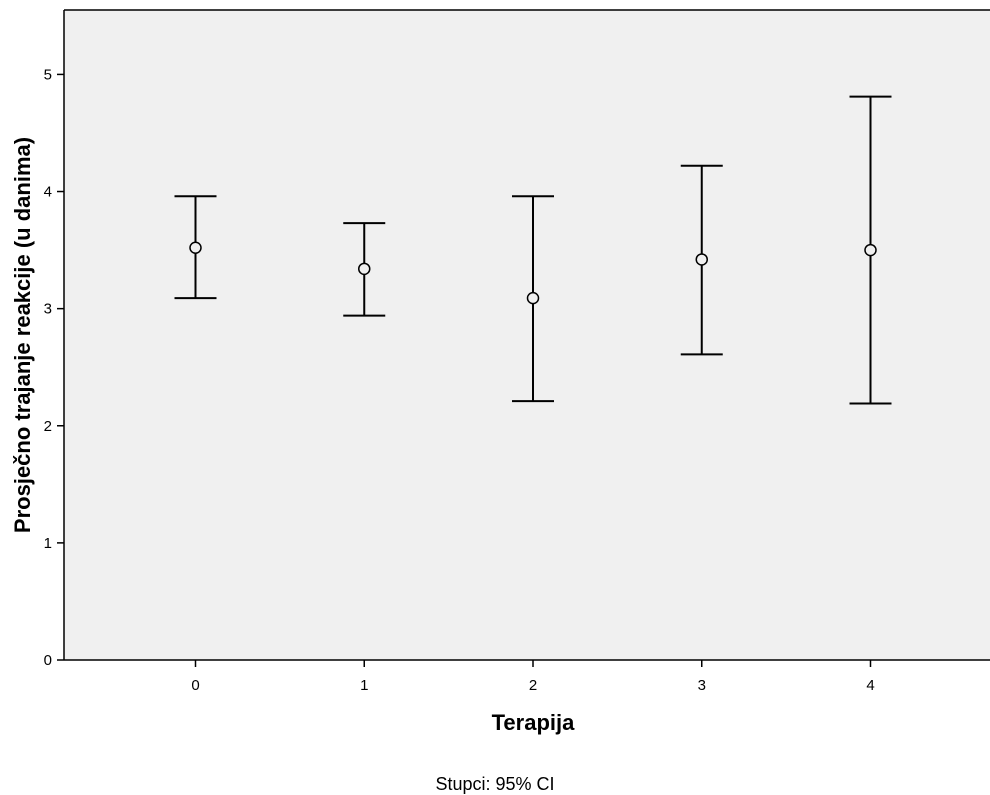 The height and width of the screenshot is (795, 990). Describe the element at coordinates (870, 685) in the screenshot. I see `x-tick-label: 4` at that location.